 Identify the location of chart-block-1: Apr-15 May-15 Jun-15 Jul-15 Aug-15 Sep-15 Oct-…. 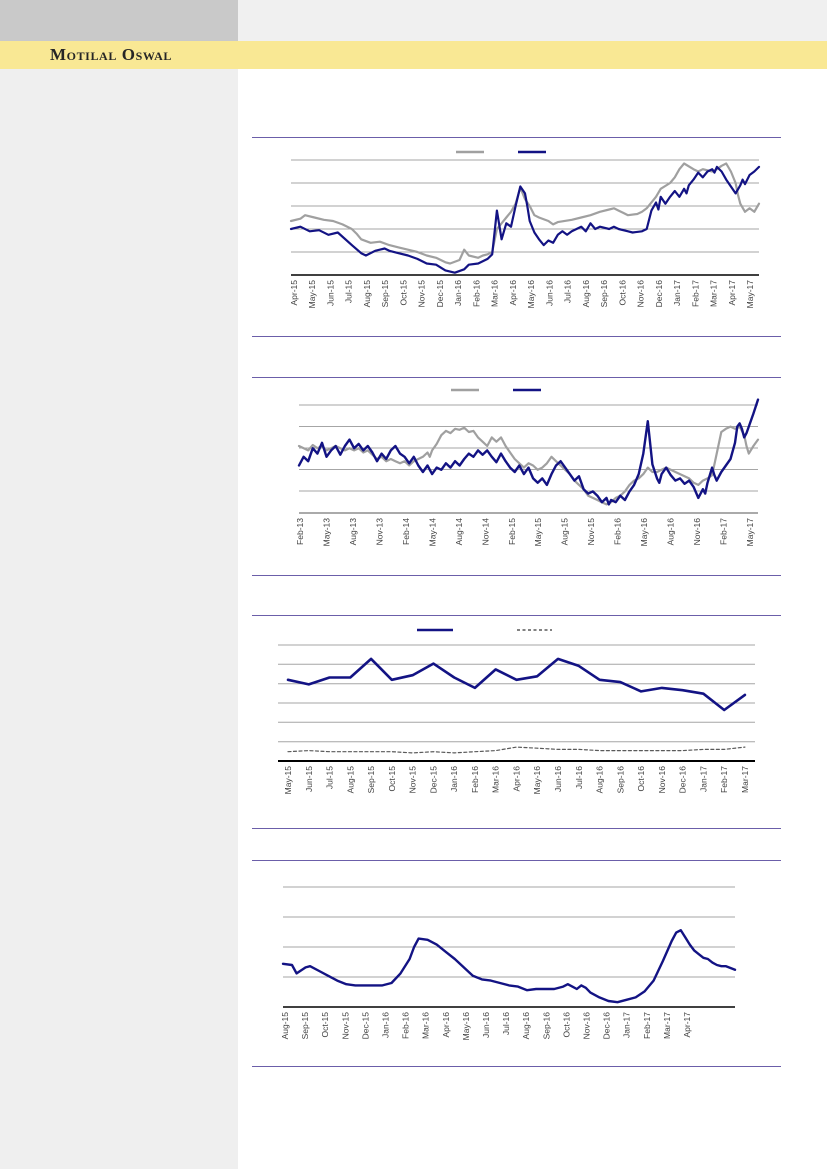
(516, 237).